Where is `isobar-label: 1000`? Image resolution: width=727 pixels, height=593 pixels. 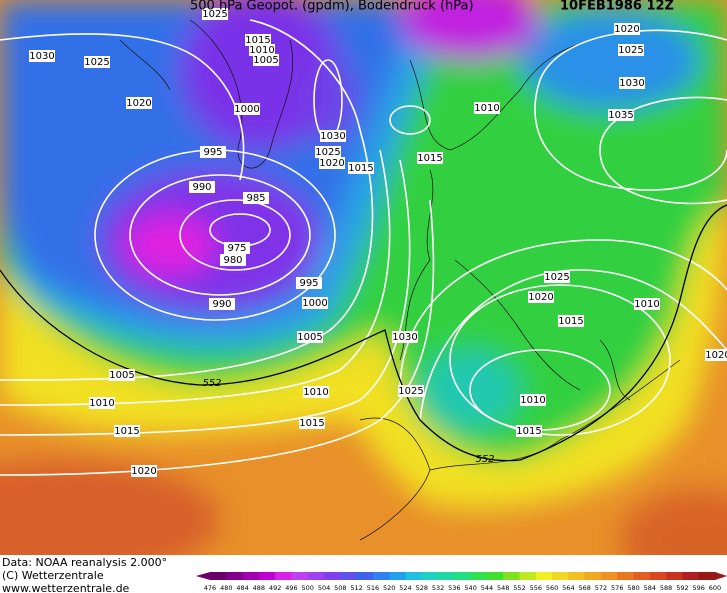 isobar-label: 1000 is located at coordinates (314, 303).